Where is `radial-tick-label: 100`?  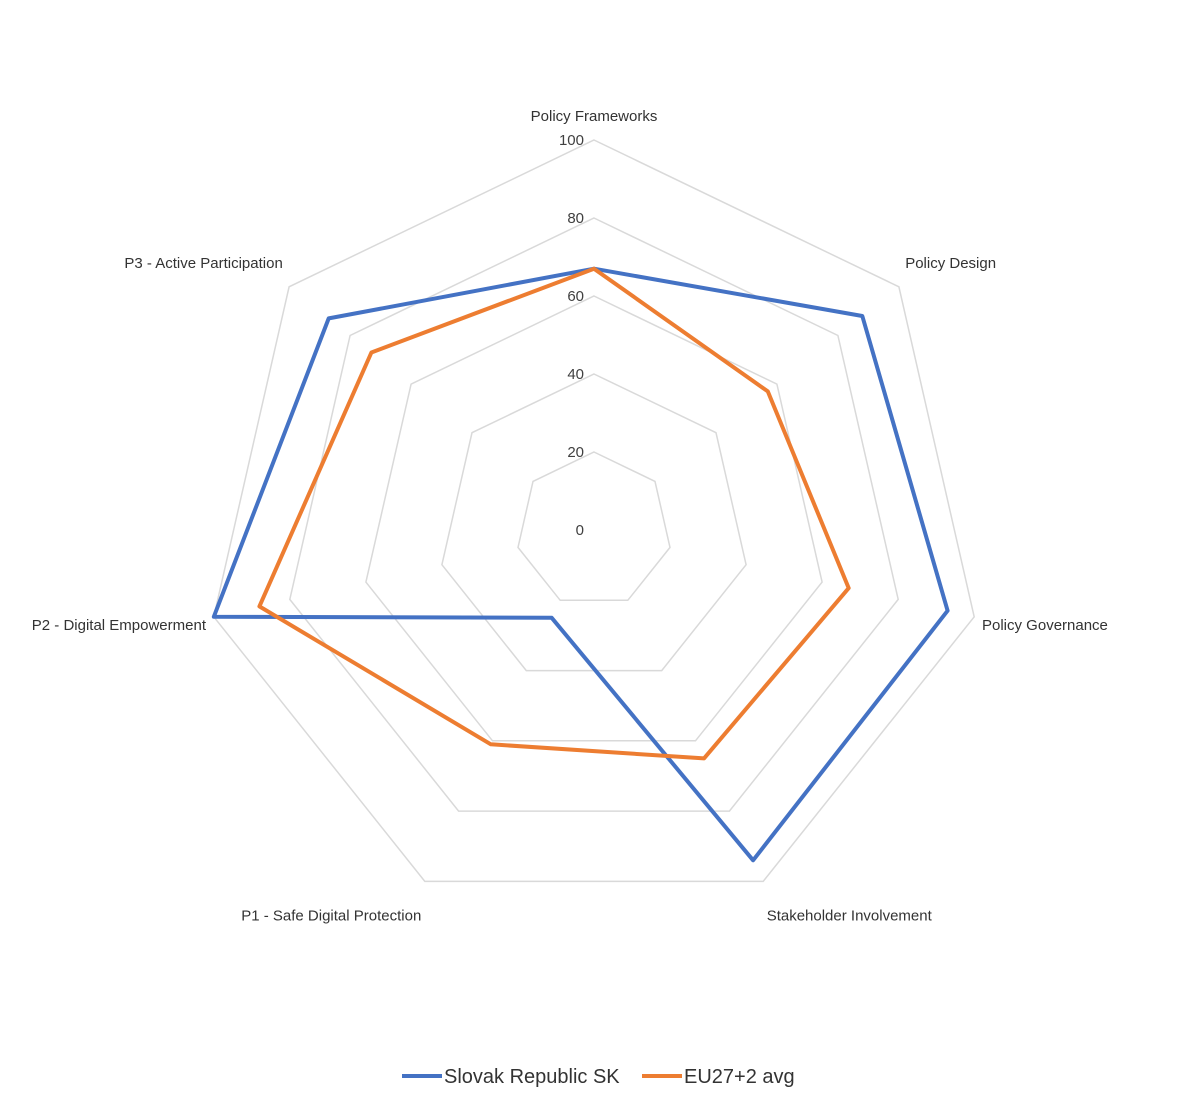
radial-tick-label: 100 is located at coordinates (571, 140).